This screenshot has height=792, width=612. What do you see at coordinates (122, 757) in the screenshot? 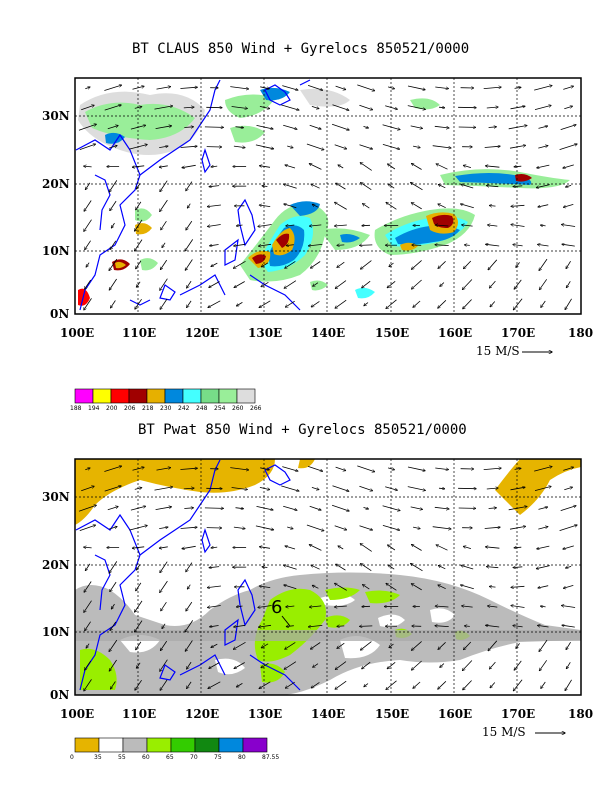
I see `colorbar-label: 55` at bounding box center [122, 757].